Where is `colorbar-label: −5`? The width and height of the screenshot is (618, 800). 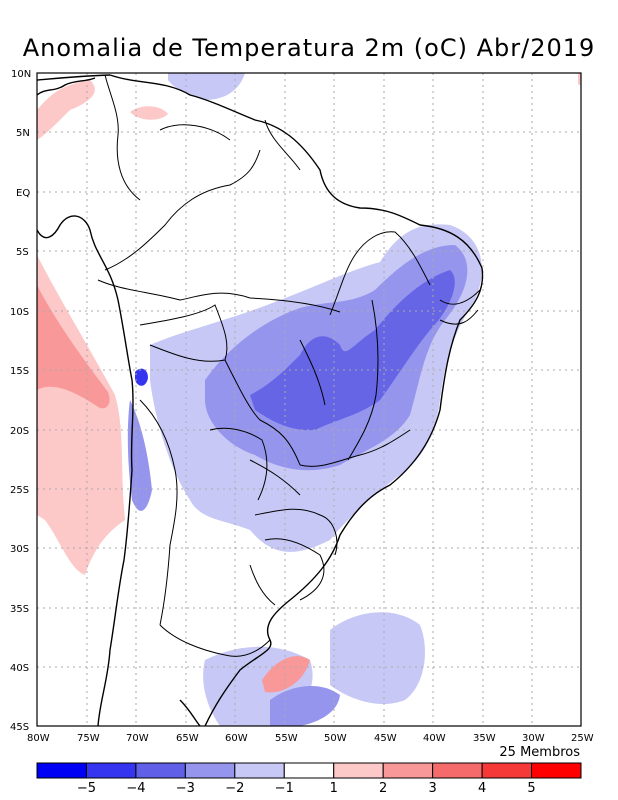 colorbar-label: −5 is located at coordinates (86, 788).